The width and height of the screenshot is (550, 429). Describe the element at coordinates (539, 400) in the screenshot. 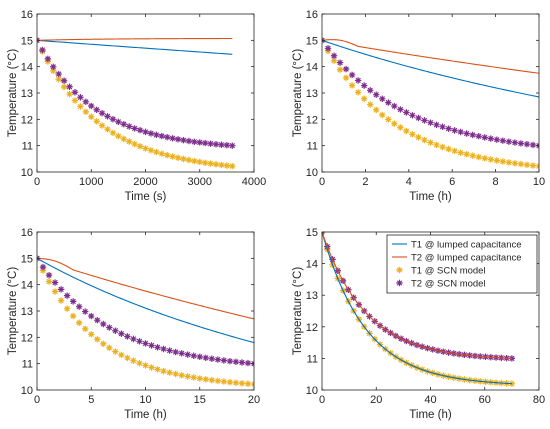

I see `x-tick-label: 80` at that location.